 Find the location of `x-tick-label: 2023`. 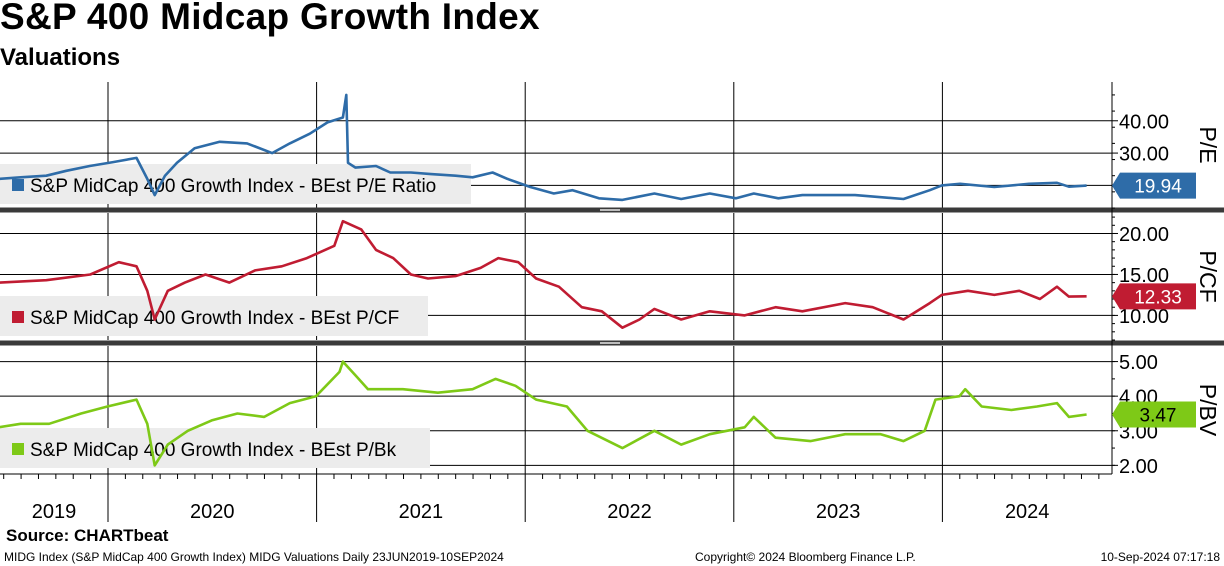

x-tick-label: 2023 is located at coordinates (838, 512).